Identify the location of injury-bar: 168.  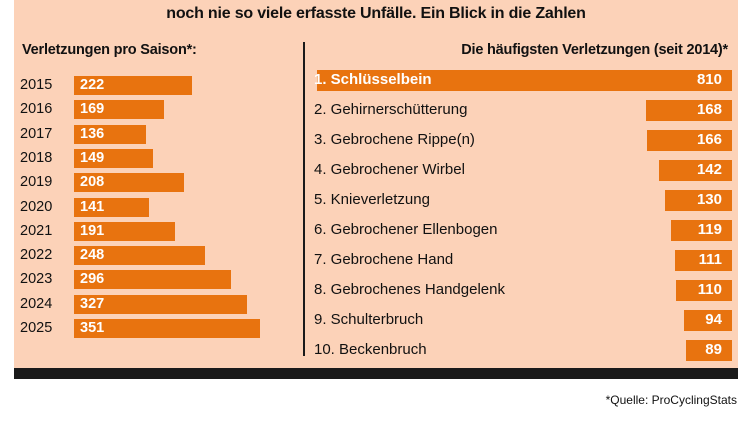
(688, 110).